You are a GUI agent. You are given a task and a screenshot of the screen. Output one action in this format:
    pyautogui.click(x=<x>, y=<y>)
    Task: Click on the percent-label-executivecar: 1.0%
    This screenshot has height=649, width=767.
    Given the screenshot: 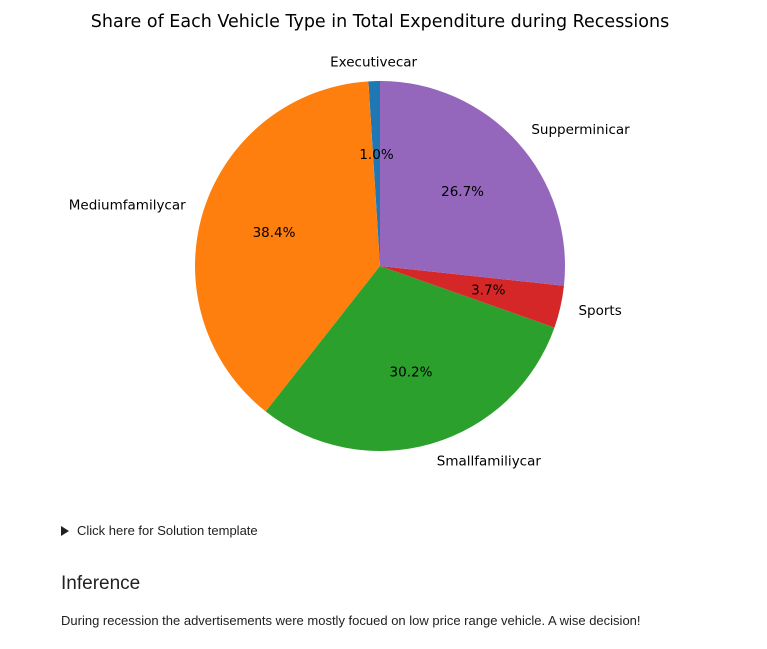 What is the action you would take?
    pyautogui.click(x=376, y=155)
    